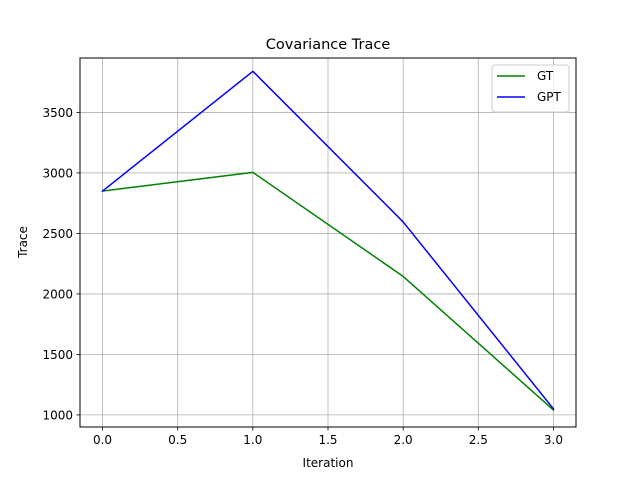 The image size is (640, 480). I want to click on x-tick-label: 2.5, so click(478, 440).